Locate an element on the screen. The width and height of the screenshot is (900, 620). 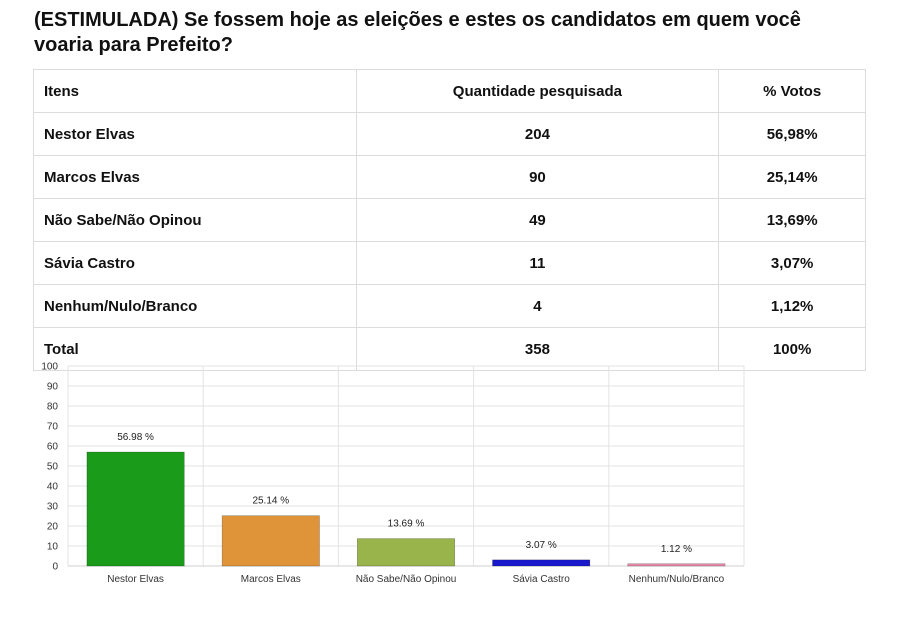
table-row: Sávia Castro 11 3,07% is located at coordinates (449, 263).